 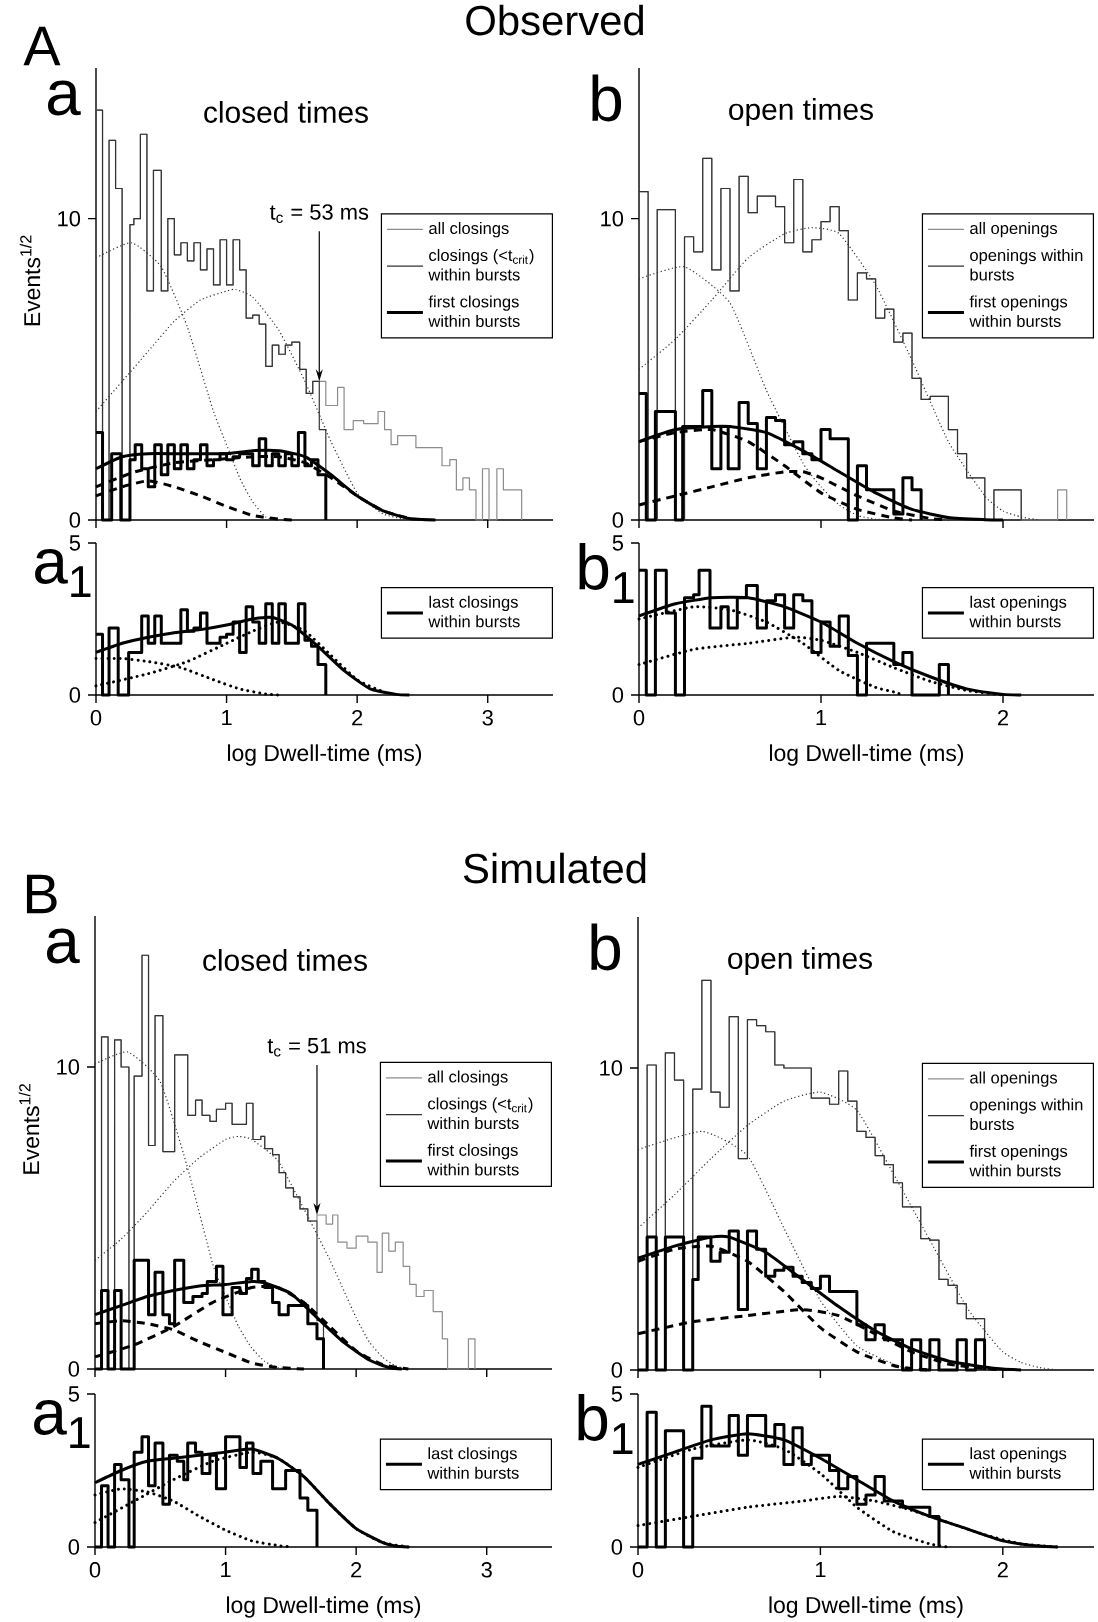 What do you see at coordinates (319, 213) in the screenshot?
I see `annotation: t$_{c}$ = 53 ms` at bounding box center [319, 213].